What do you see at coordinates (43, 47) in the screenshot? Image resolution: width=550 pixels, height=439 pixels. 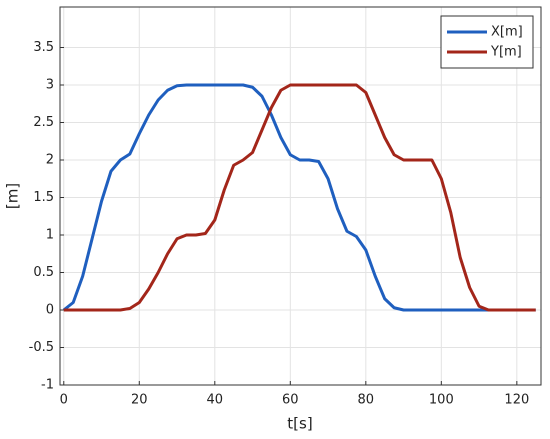 I see `y-tick-label: 3.5` at bounding box center [43, 47].